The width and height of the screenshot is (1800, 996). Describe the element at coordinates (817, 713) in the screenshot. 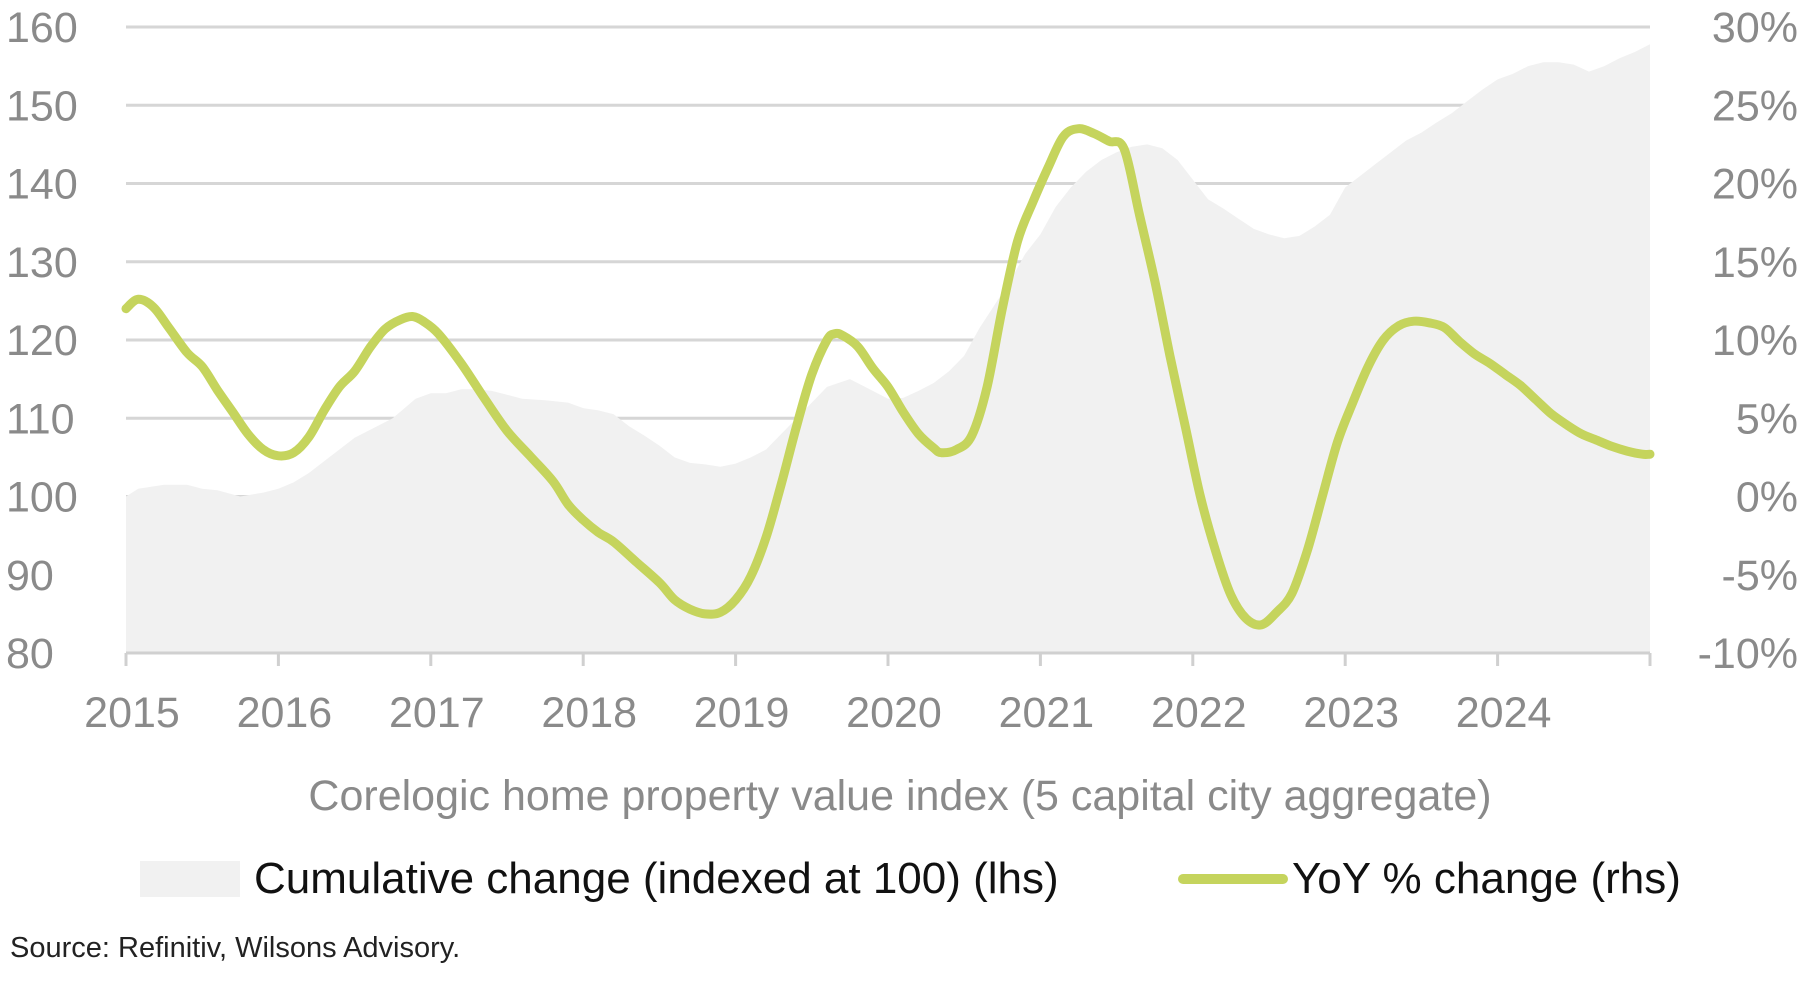

I see `x-axis-labels: 2015 2016 2017 2018 2019 2020 2021 2022 2023 2024` at that location.